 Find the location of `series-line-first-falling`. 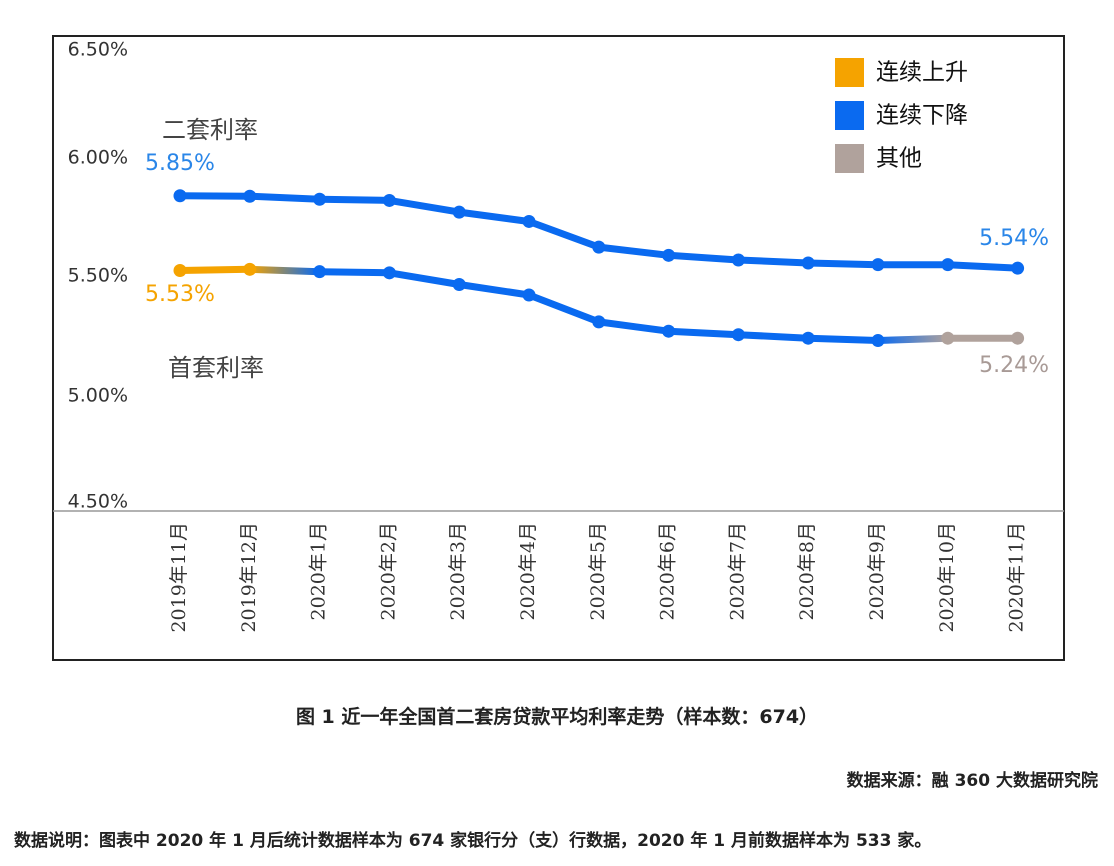

series-line-first-falling is located at coordinates (599, 306).